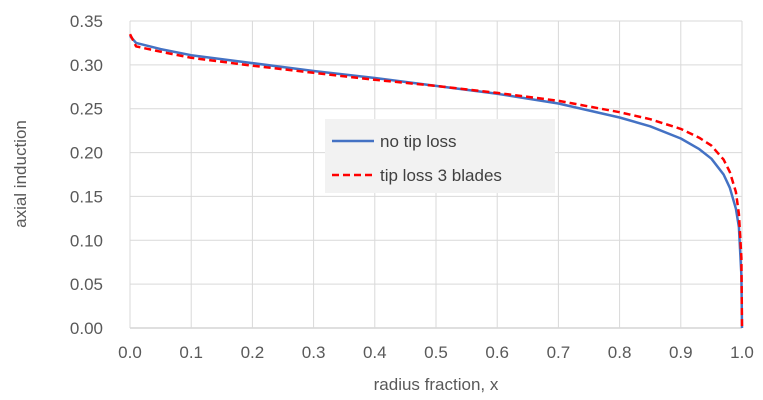 Image resolution: width=763 pixels, height=400 pixels. I want to click on x-tick-labels: 0.0 0.1 0.2 0.3 0.4 0.5 0.6 0.7 0.8 0.9 1.0, so click(436, 352).